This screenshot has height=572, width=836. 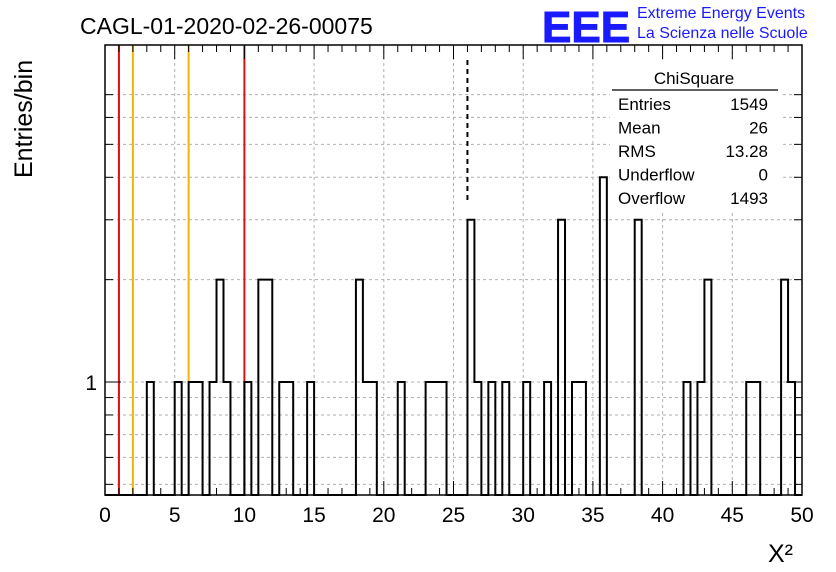 What do you see at coordinates (758, 128) in the screenshot?
I see `stats-row-value: 26` at bounding box center [758, 128].